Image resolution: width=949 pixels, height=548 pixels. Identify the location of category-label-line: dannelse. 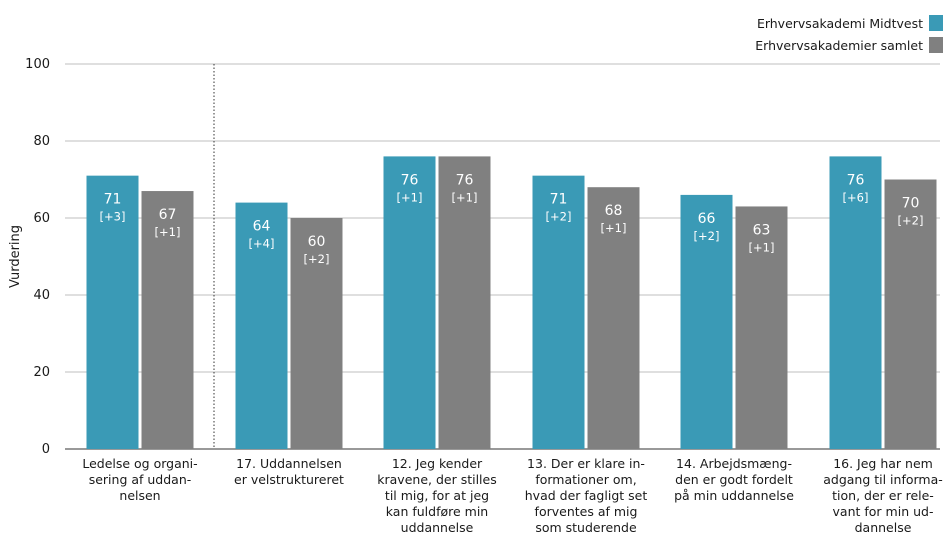
(883, 527).